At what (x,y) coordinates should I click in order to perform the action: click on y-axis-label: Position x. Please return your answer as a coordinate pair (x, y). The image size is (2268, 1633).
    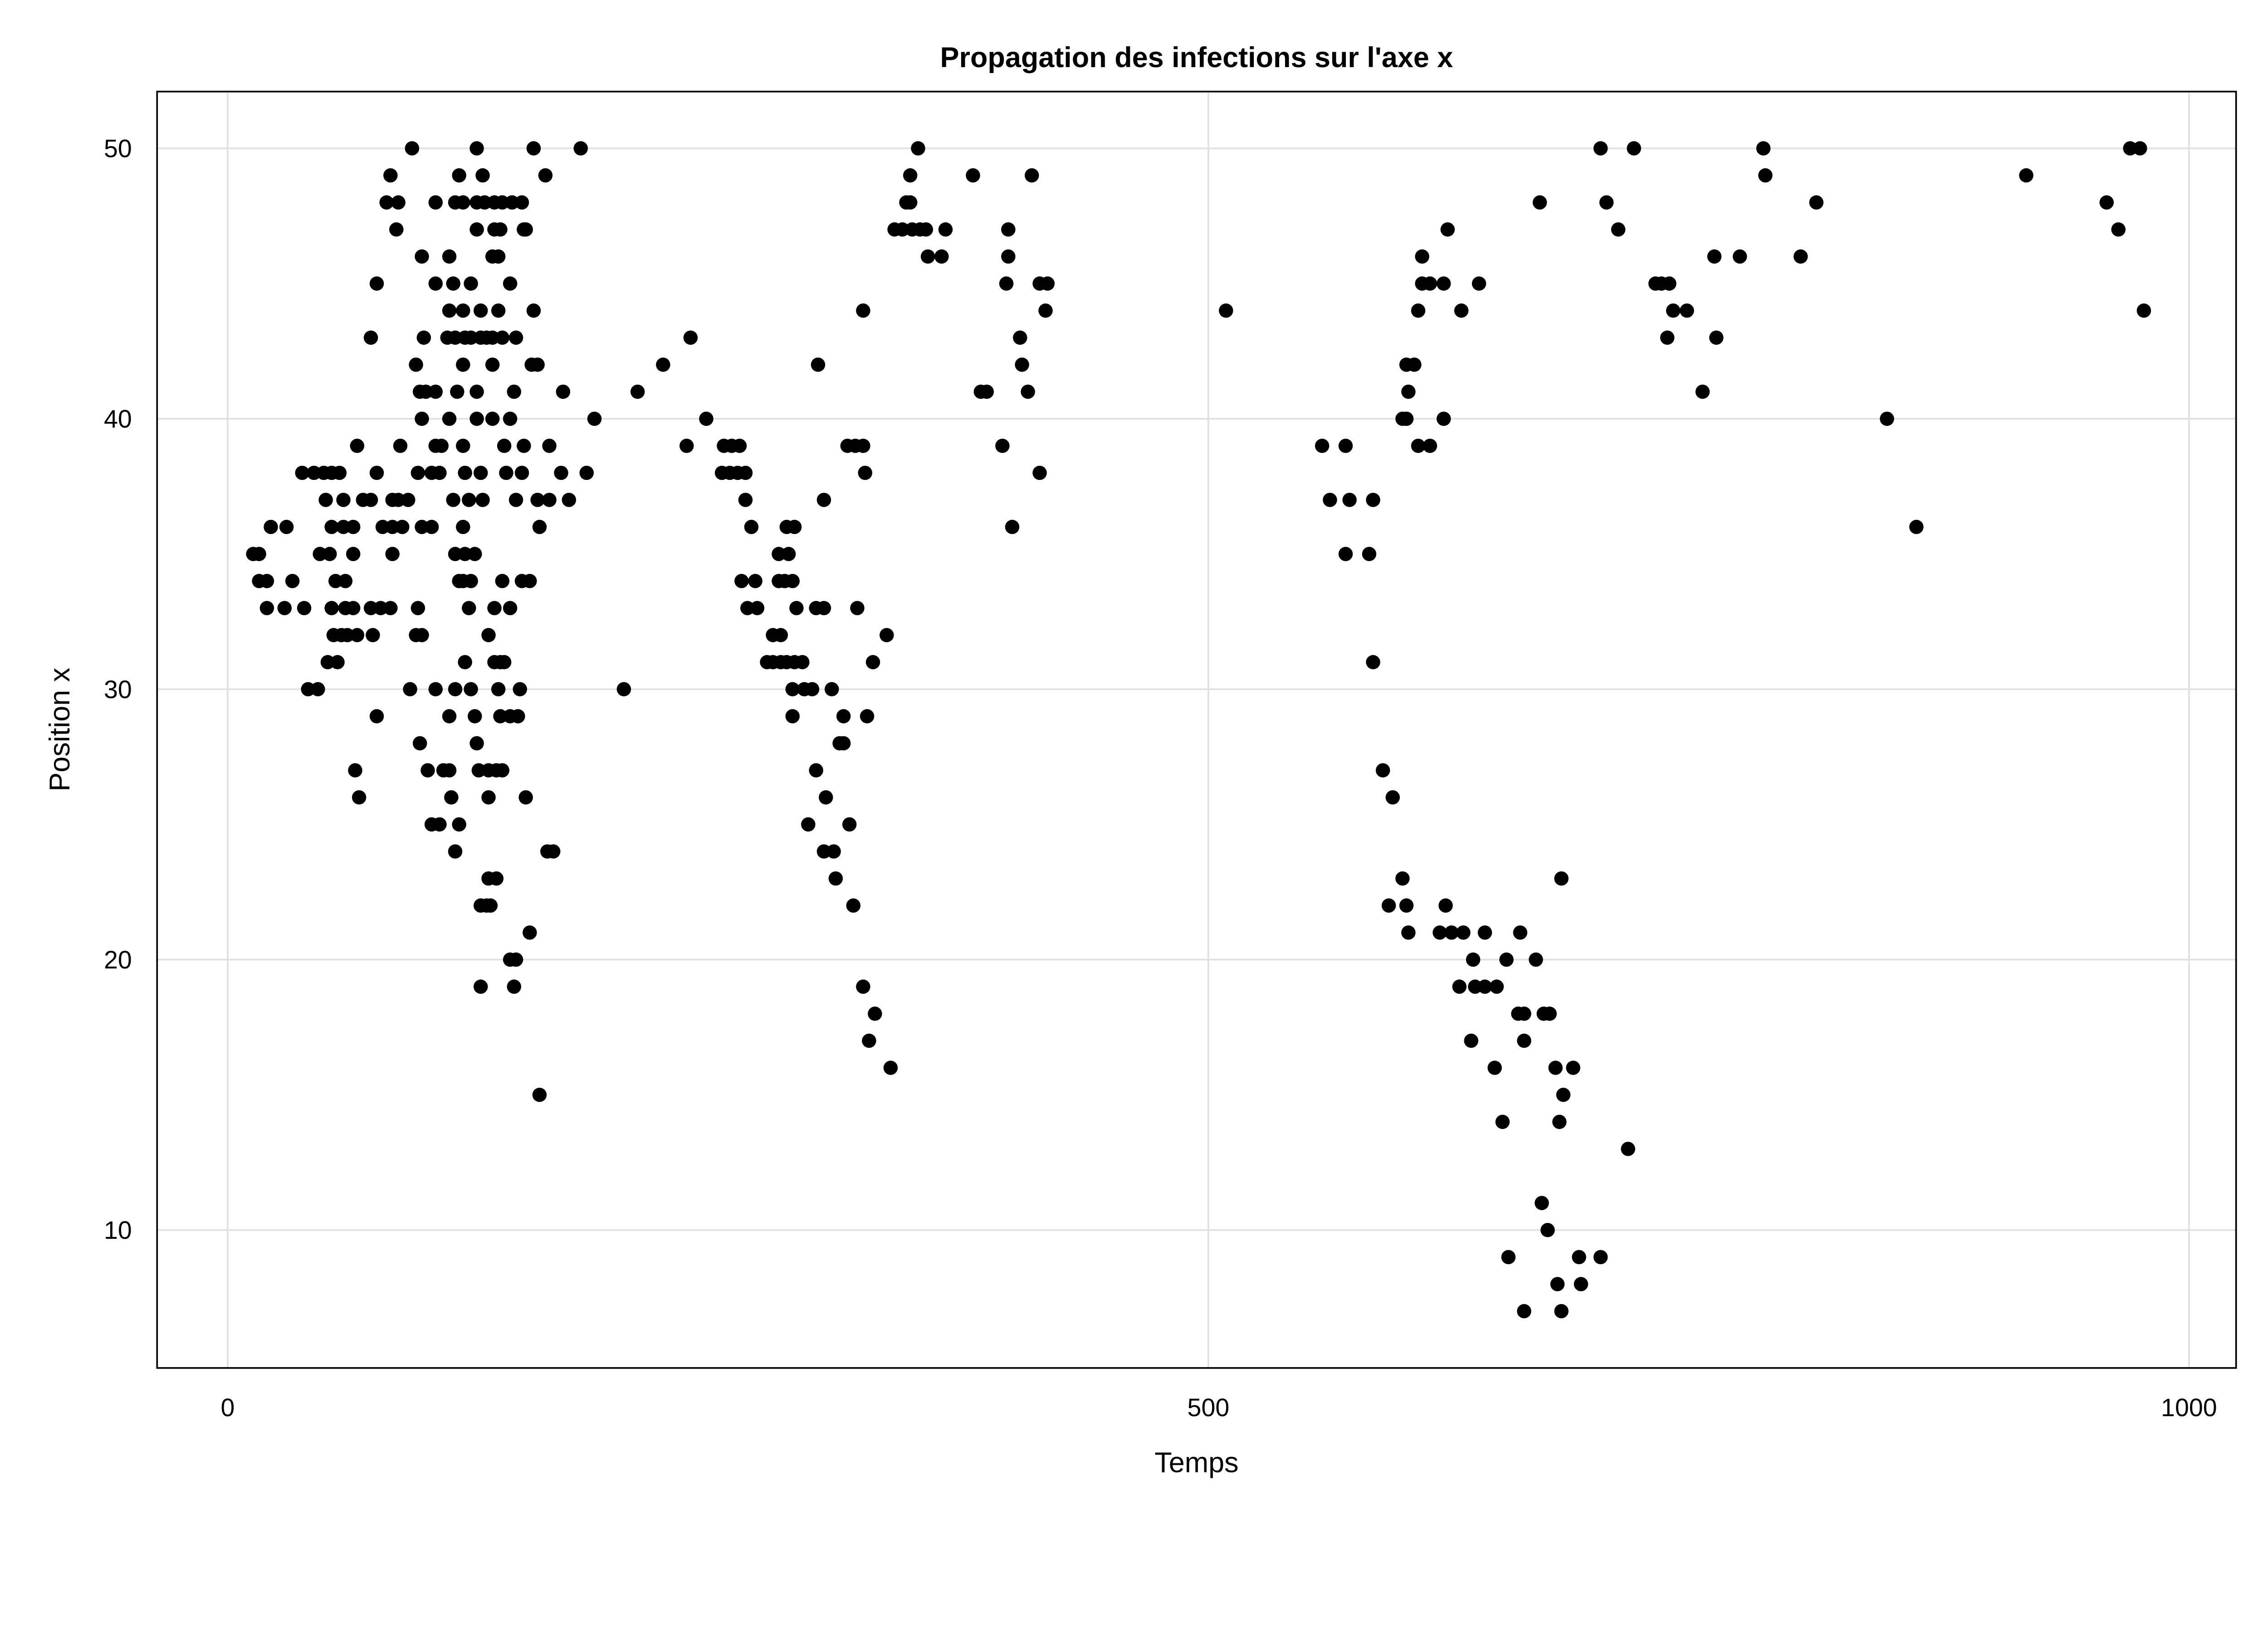
    Looking at the image, I should click on (60, 730).